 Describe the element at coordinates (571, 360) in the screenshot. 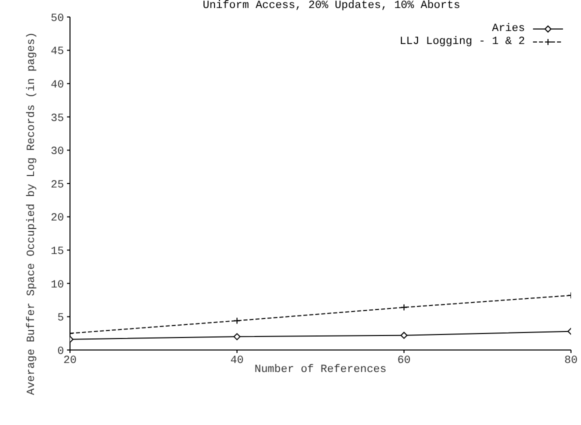

I see `x-tick-label: 80` at that location.